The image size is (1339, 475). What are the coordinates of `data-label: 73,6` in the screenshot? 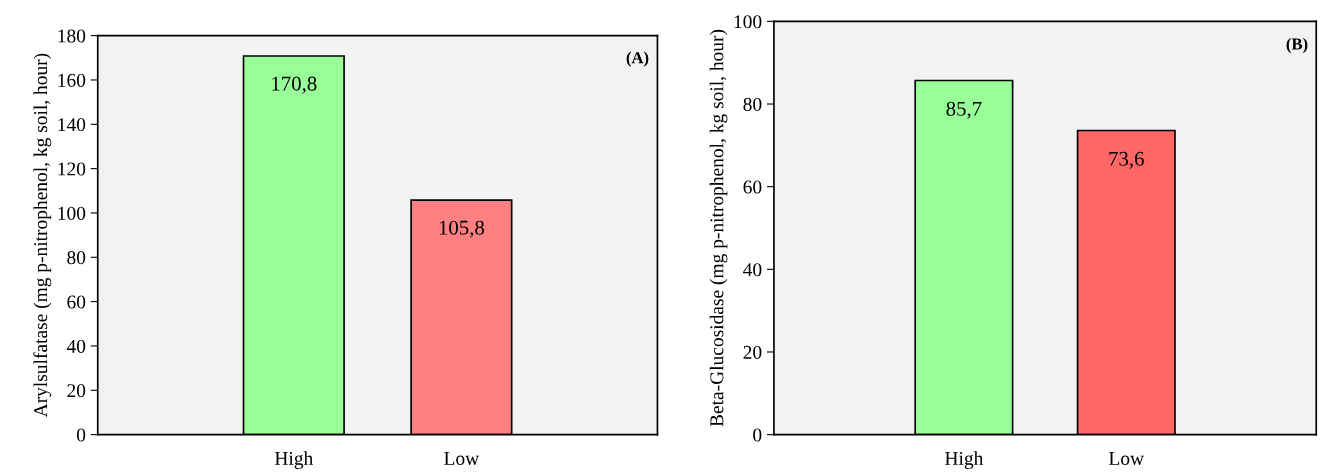 It's located at (1126, 160).